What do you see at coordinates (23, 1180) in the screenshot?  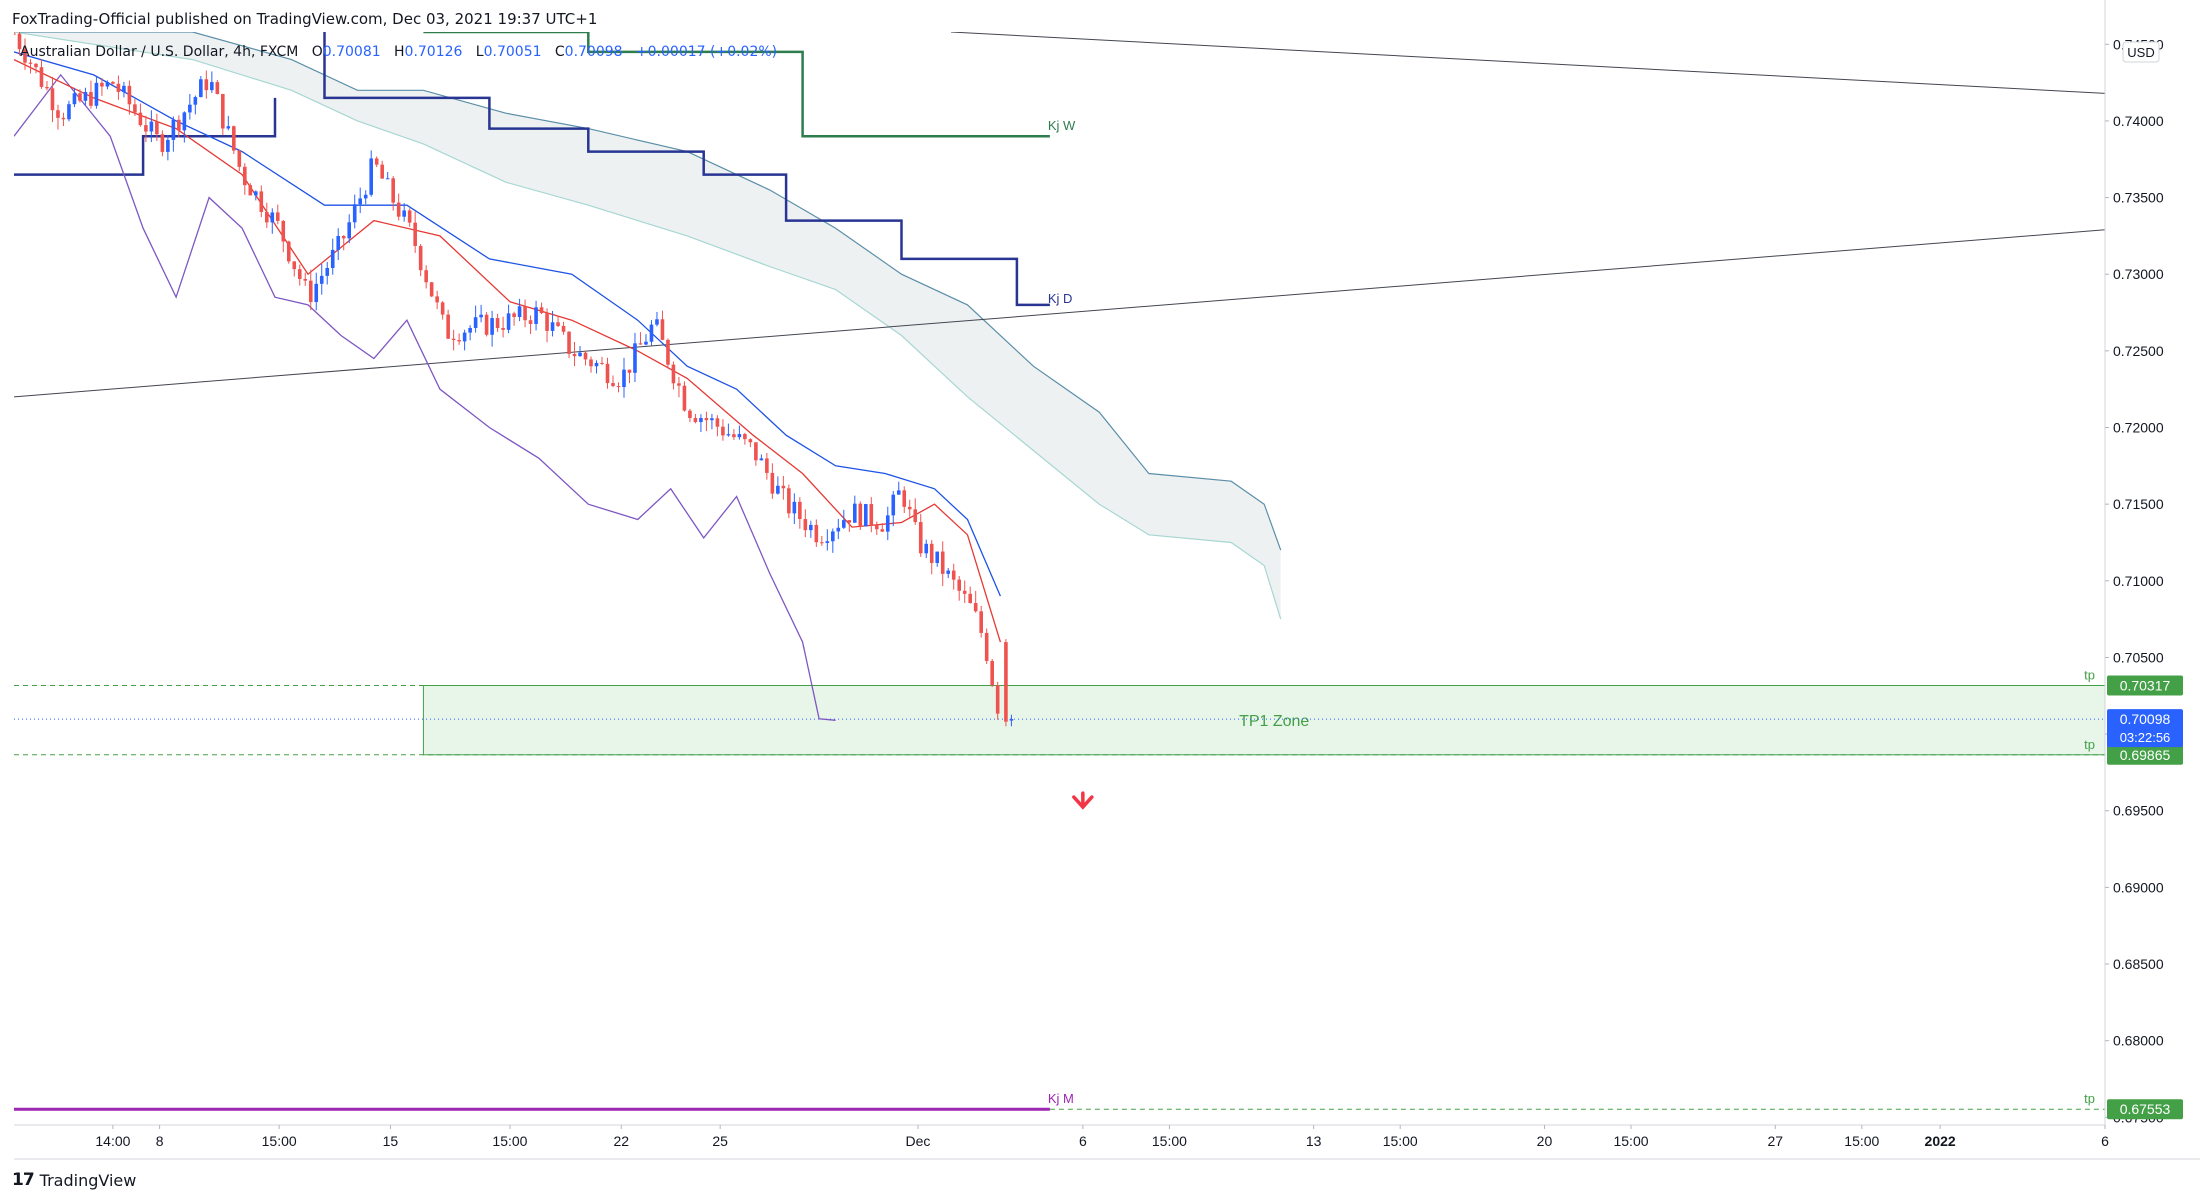 I see `tradingview-logo-icon: 17` at bounding box center [23, 1180].